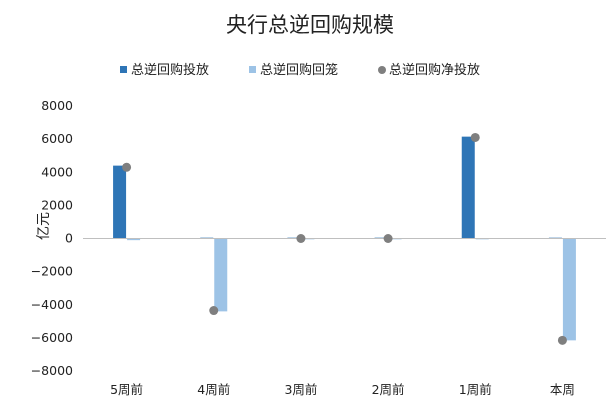  I want to click on y-tick-label: 0, so click(69, 238).